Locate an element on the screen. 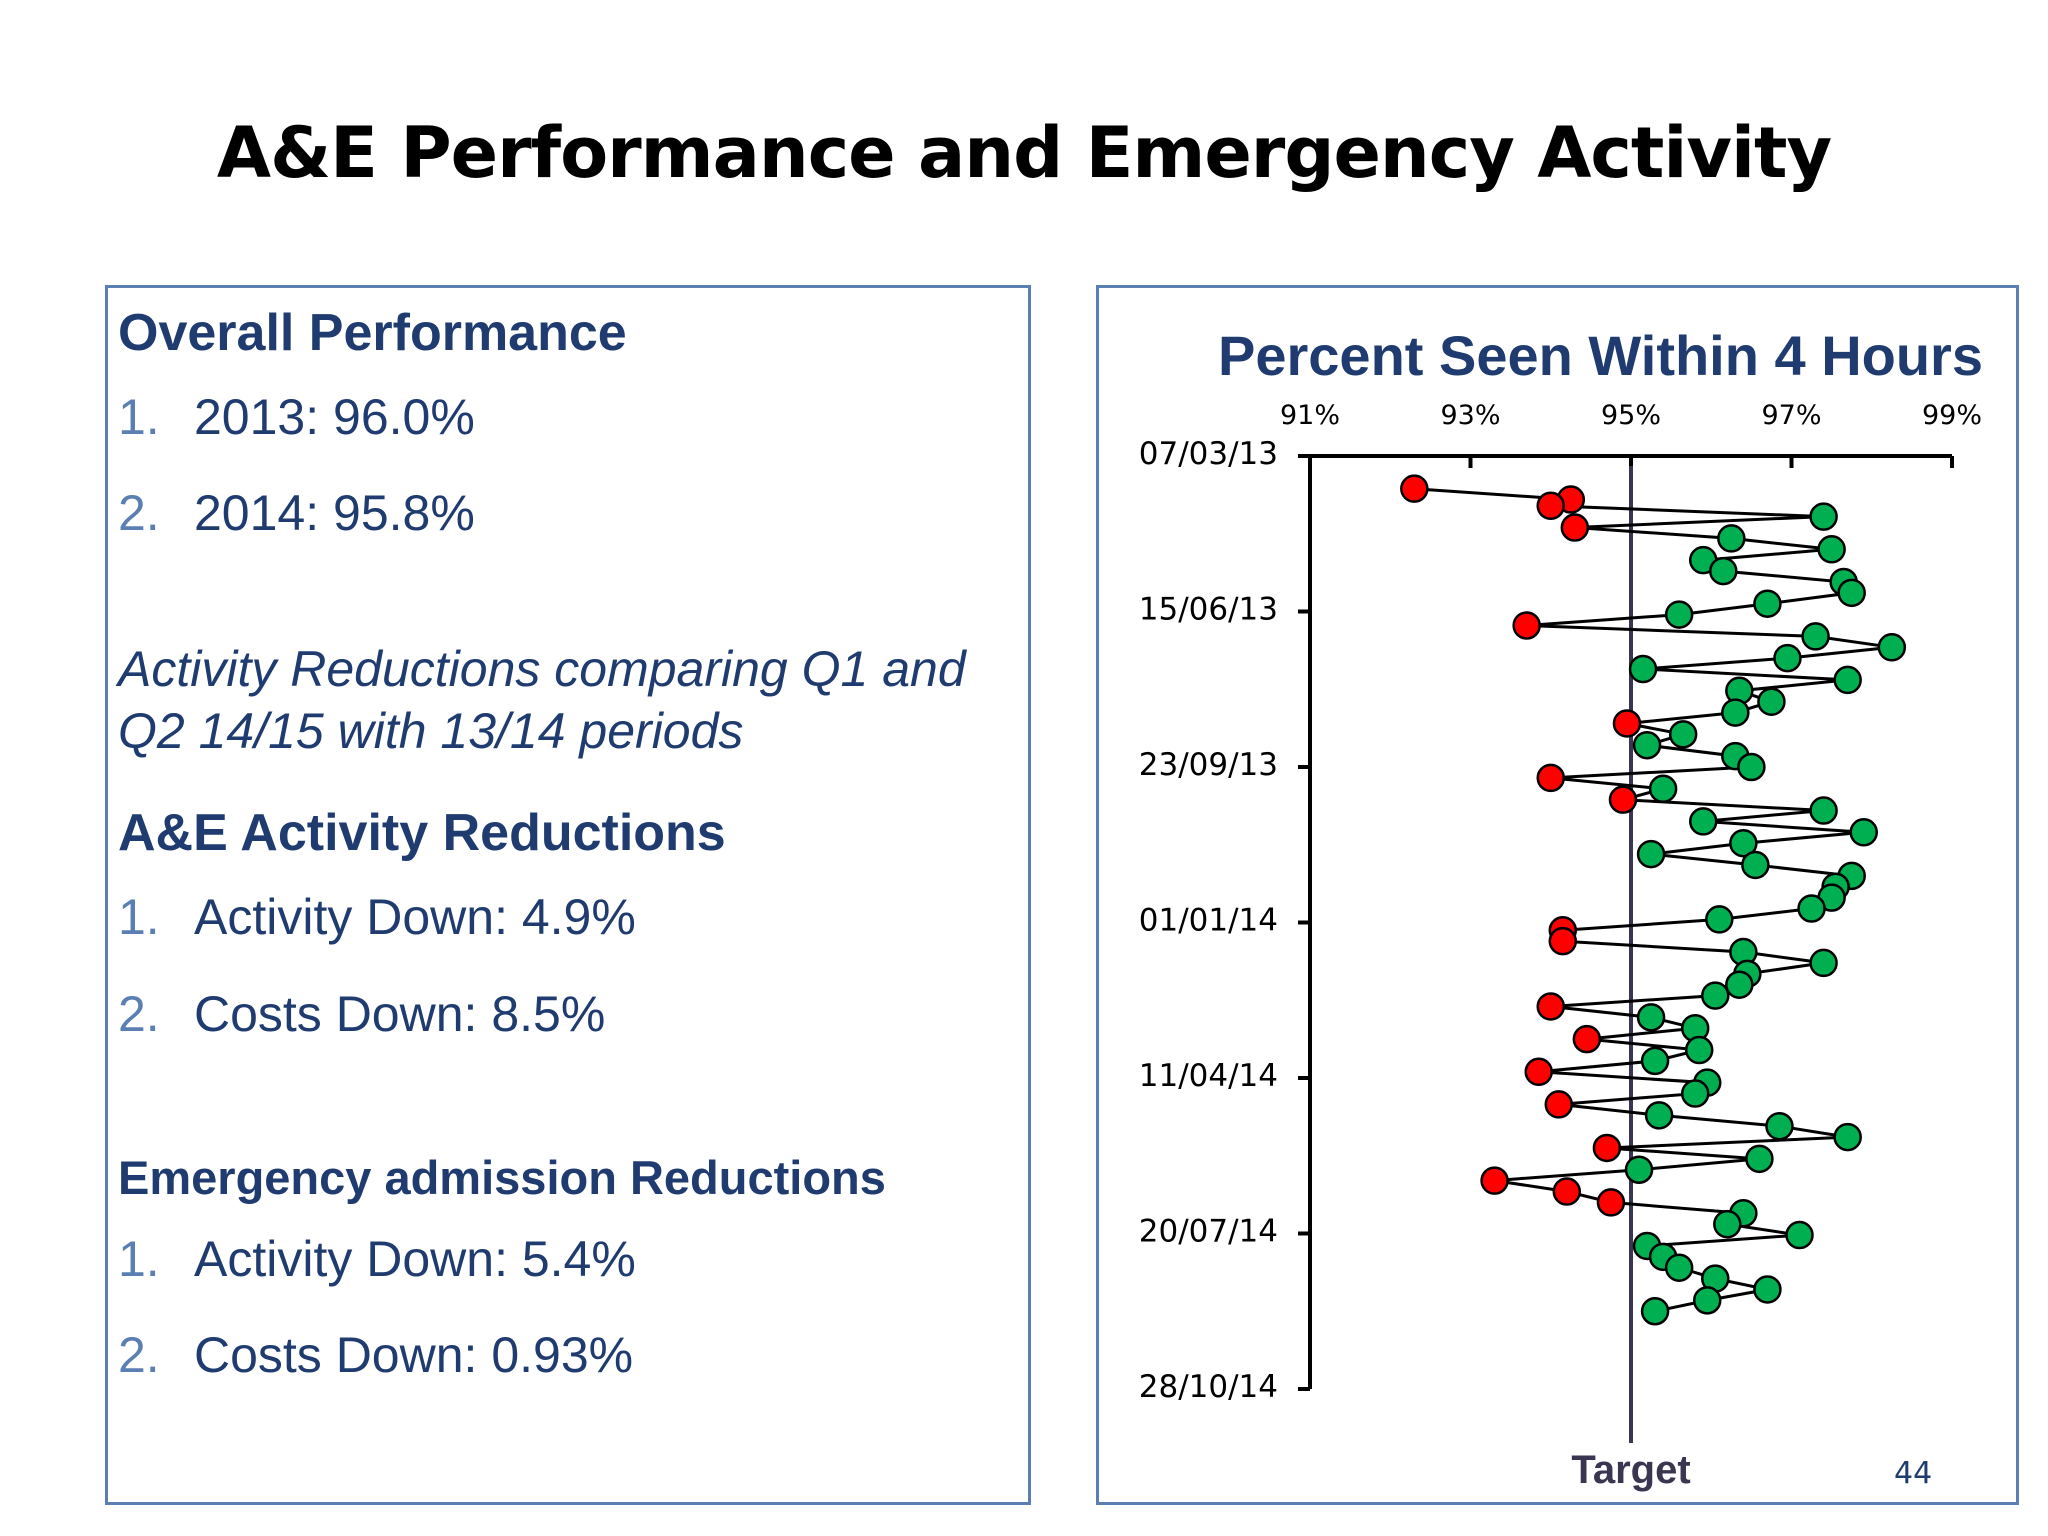 Image resolution: width=2048 pixels, height=1536 pixels. overall-item-2013: 1. 2013: 96.0% is located at coordinates (296, 417).